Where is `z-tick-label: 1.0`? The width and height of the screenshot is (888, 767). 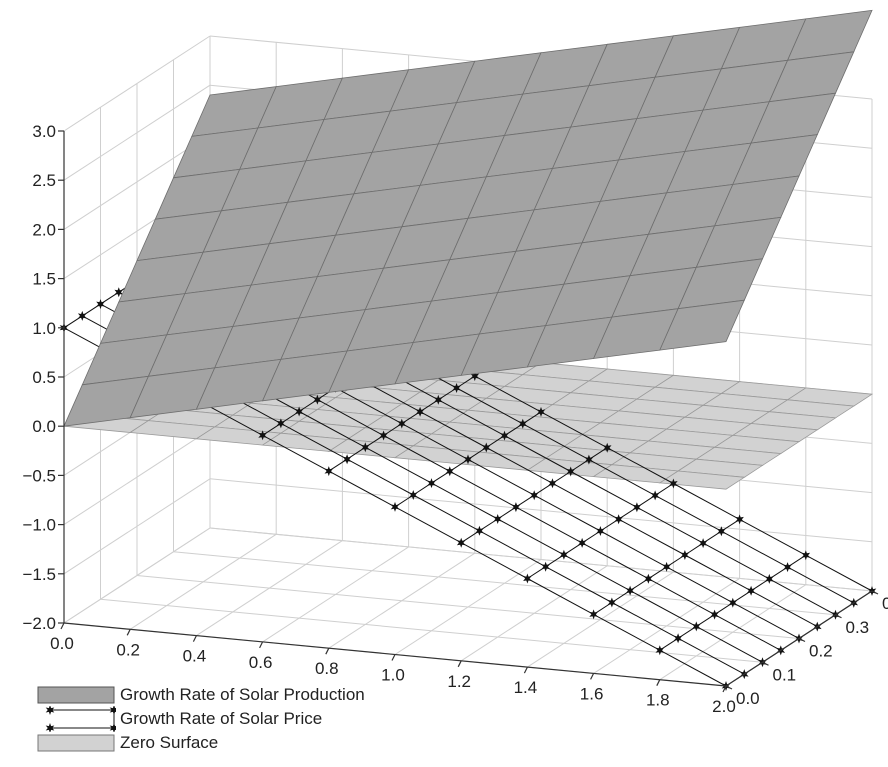
z-tick-label: 1.0 is located at coordinates (44, 328).